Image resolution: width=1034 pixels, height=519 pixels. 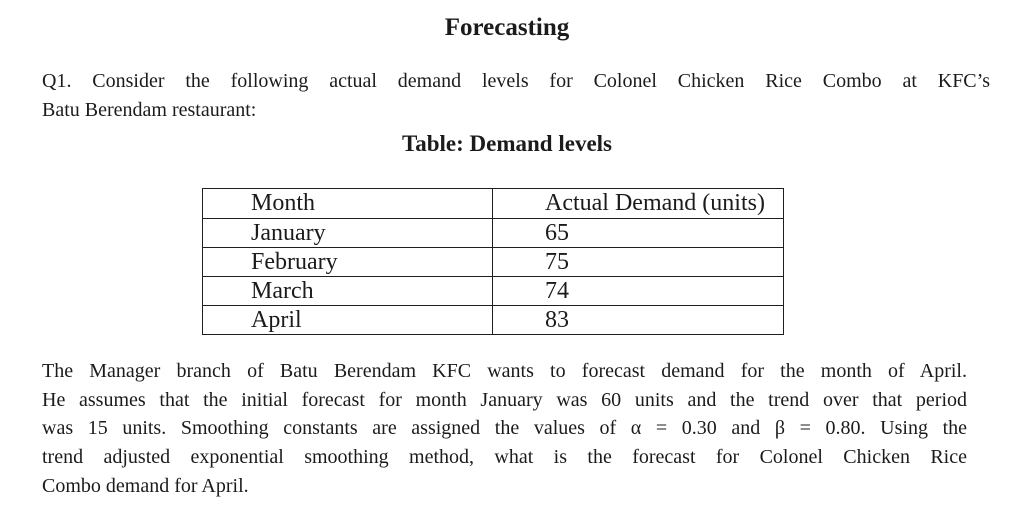 What do you see at coordinates (638, 320) in the screenshot?
I see `table-cell-demand: 83` at bounding box center [638, 320].